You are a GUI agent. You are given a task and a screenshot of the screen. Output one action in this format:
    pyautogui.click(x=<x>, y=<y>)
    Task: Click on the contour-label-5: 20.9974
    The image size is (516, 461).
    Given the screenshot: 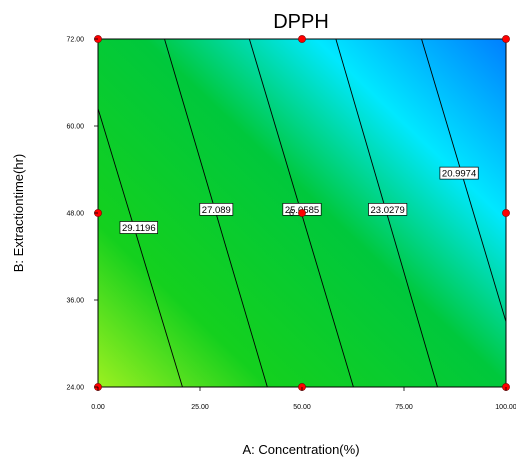 What is the action you would take?
    pyautogui.click(x=459, y=173)
    